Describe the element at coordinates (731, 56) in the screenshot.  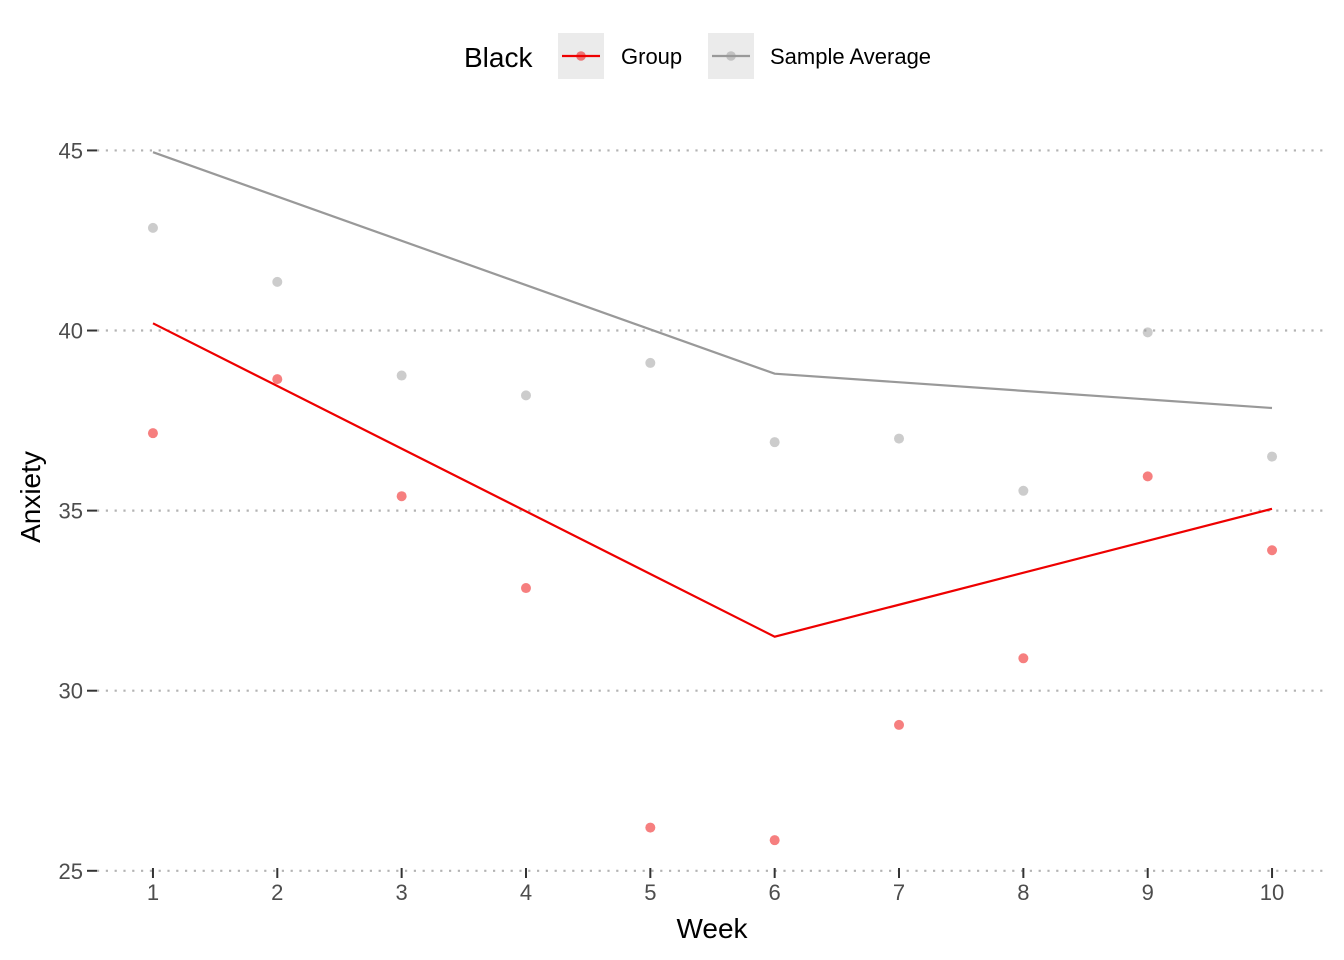
I see `legend-key-sample-average-point` at that location.